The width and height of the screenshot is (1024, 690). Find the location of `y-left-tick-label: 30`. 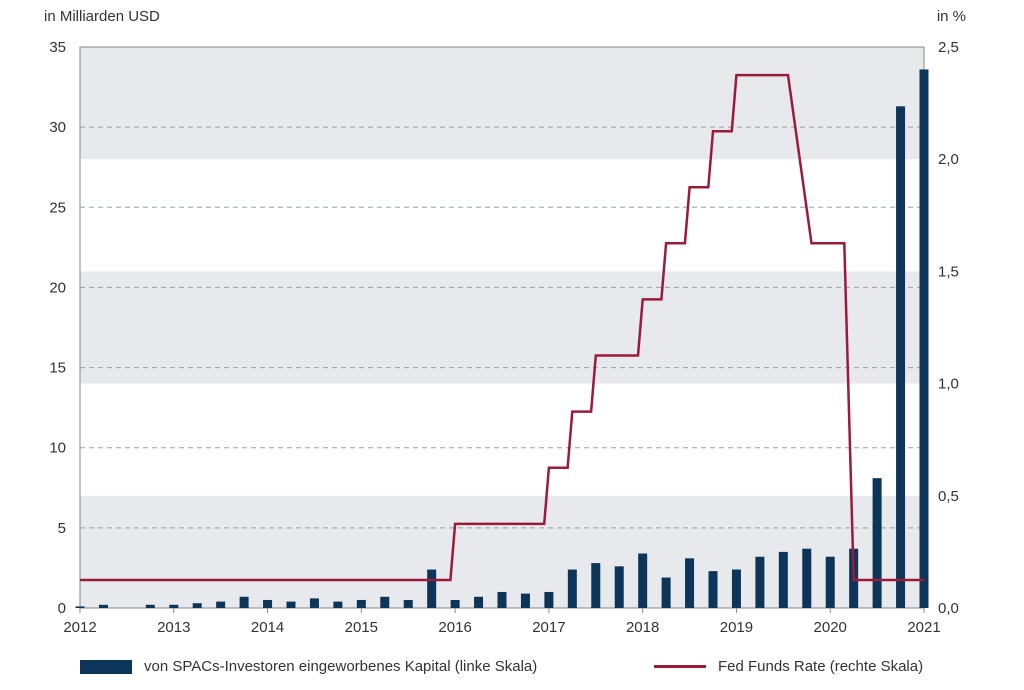

y-left-tick-label: 30 is located at coordinates (57, 127).